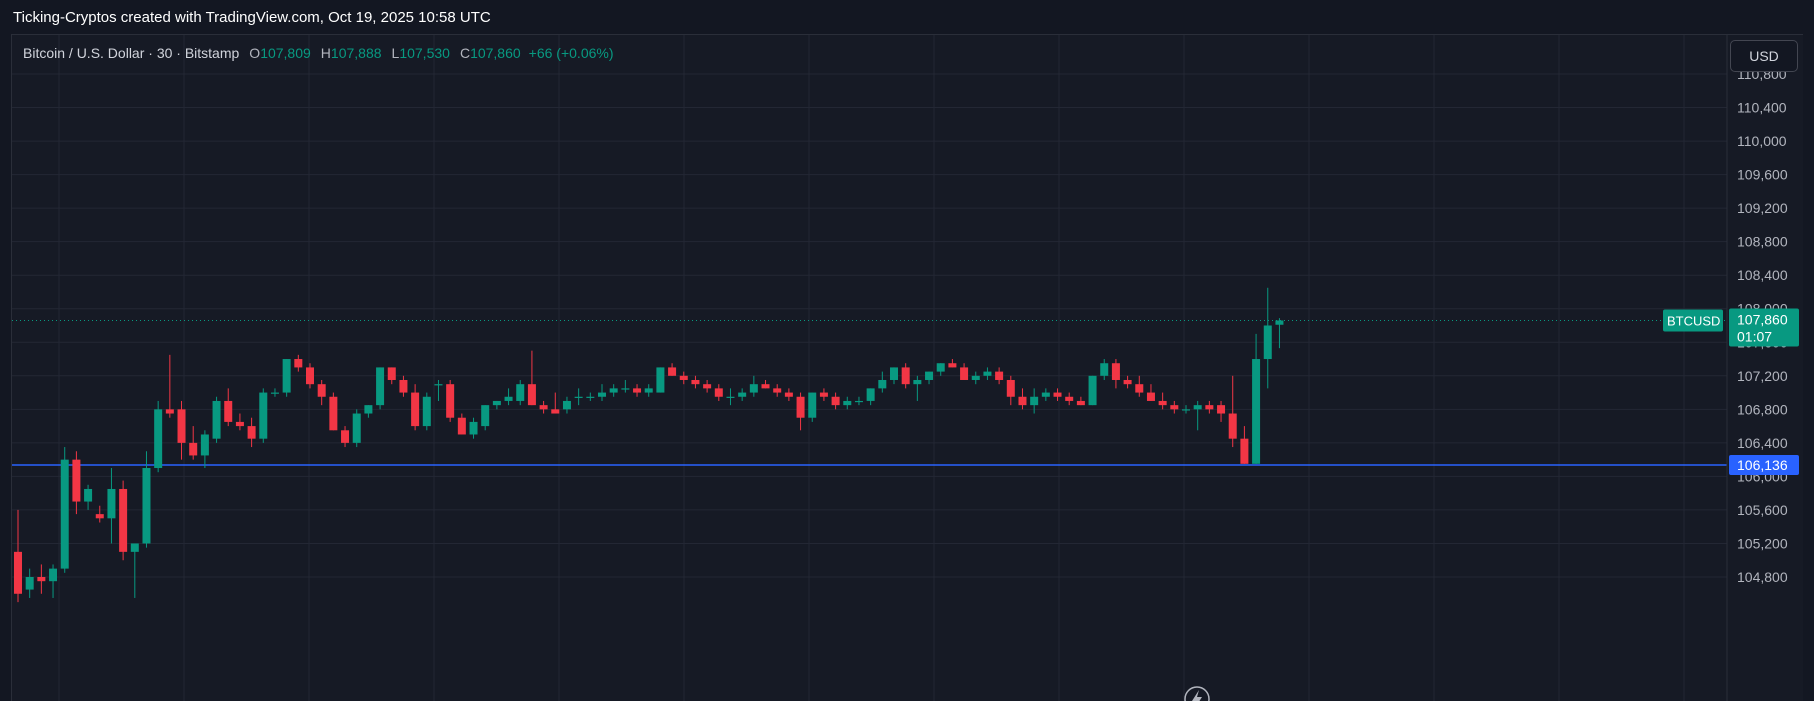 The height and width of the screenshot is (701, 1814). I want to click on price-tick-label: 106,800, so click(1762, 409).